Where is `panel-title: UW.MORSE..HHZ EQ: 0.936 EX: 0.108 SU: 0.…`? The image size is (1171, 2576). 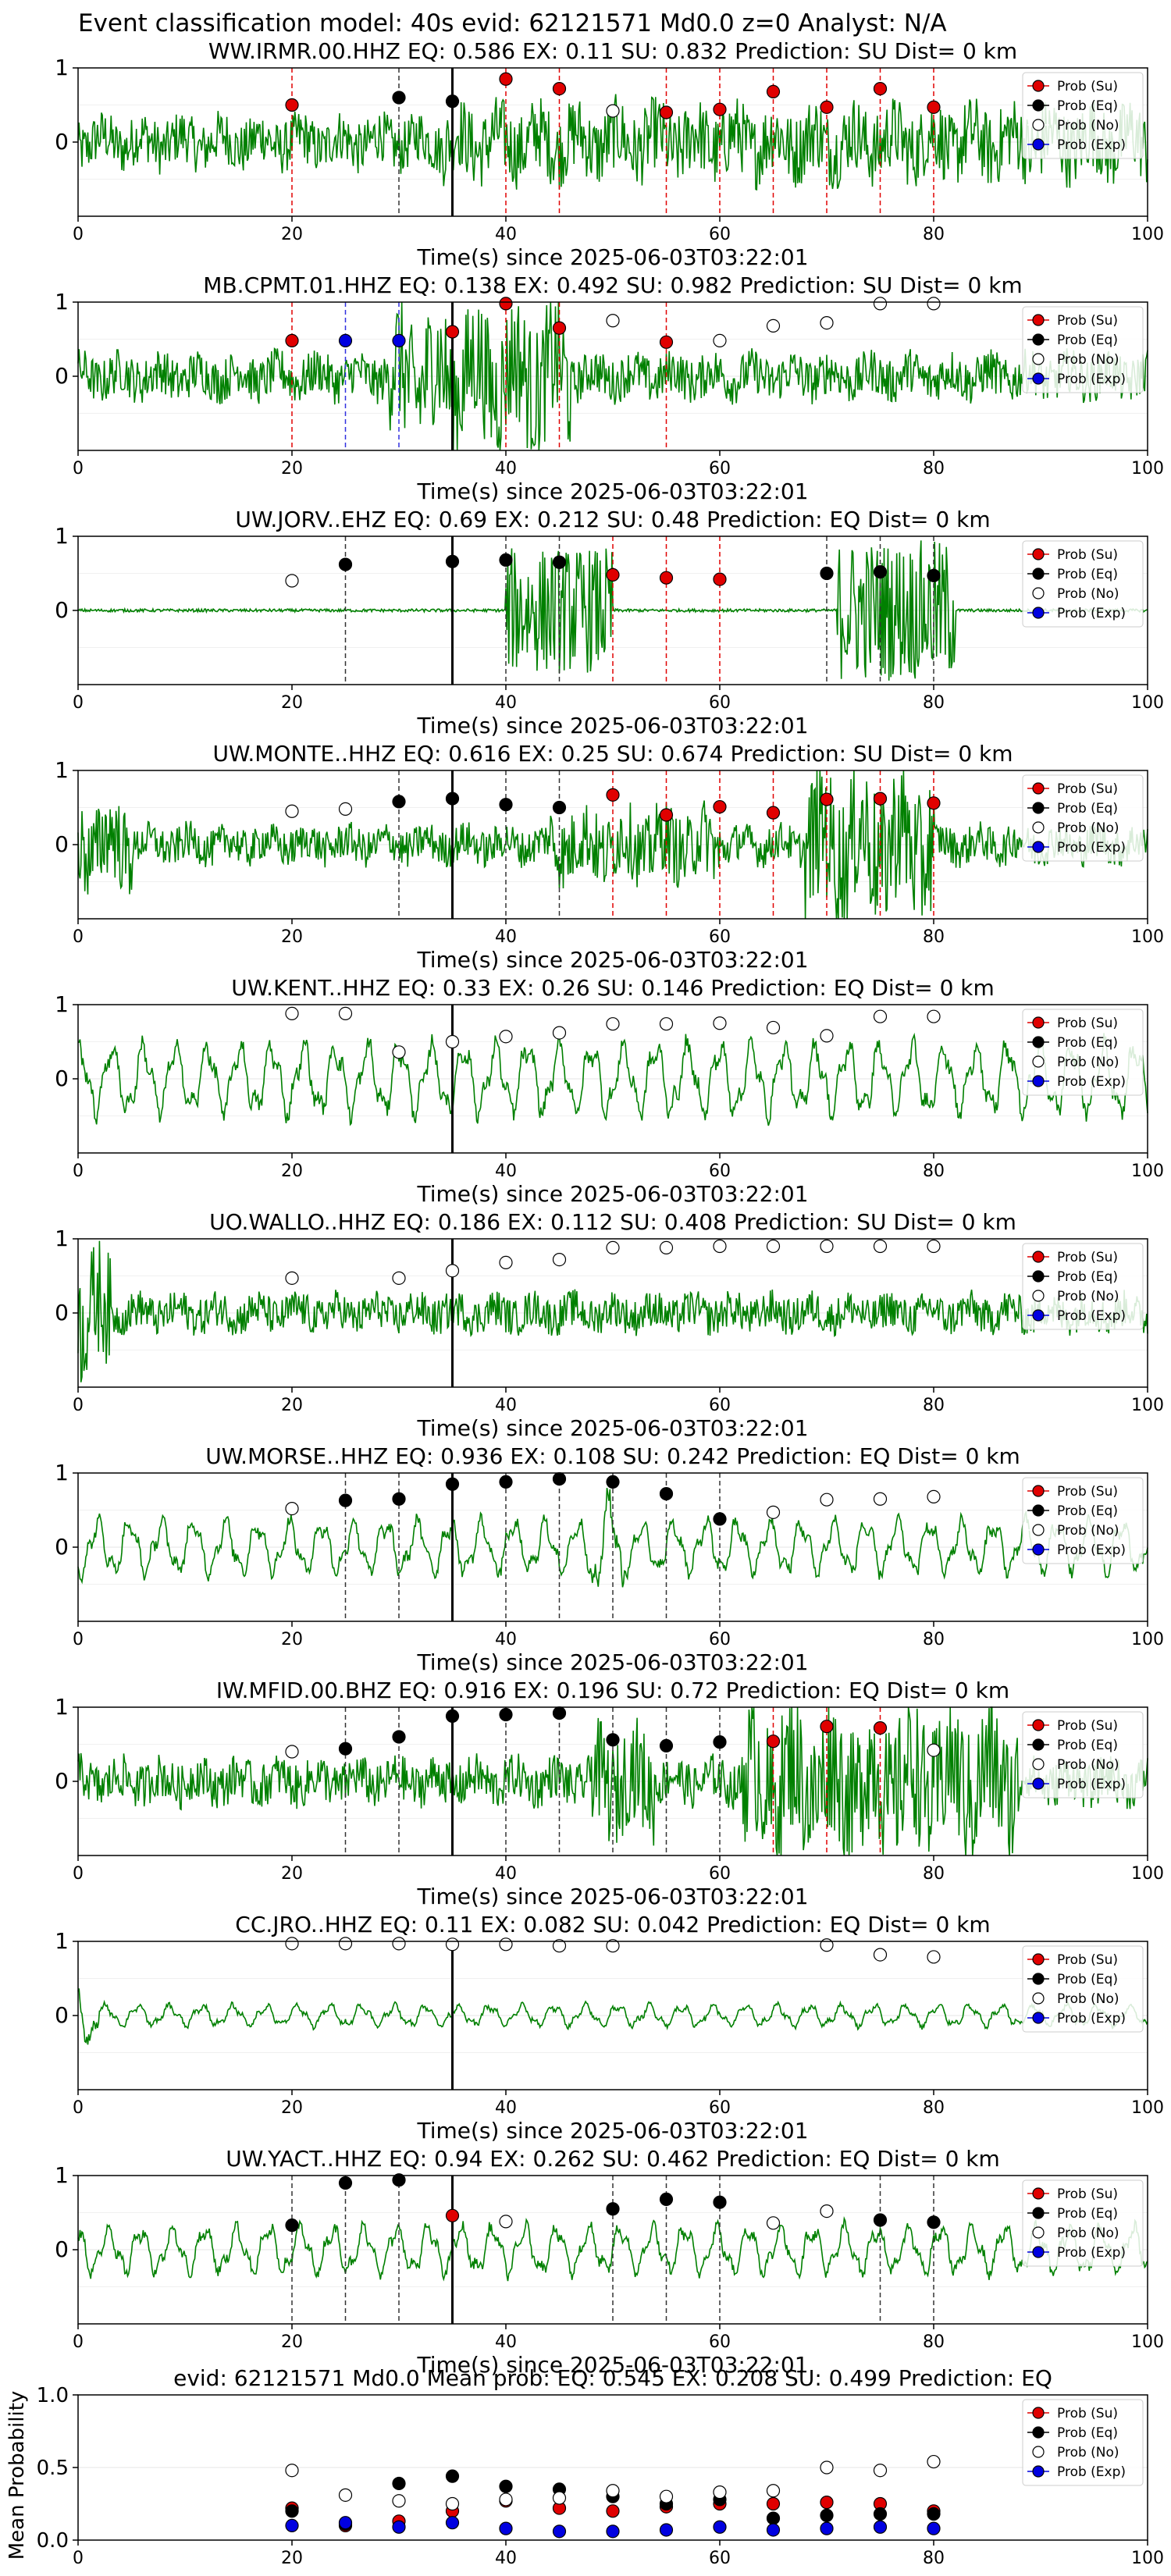 panel-title: UW.MORSE..HHZ EQ: 0.936 EX: 0.108 SU: 0.… is located at coordinates (612, 1456).